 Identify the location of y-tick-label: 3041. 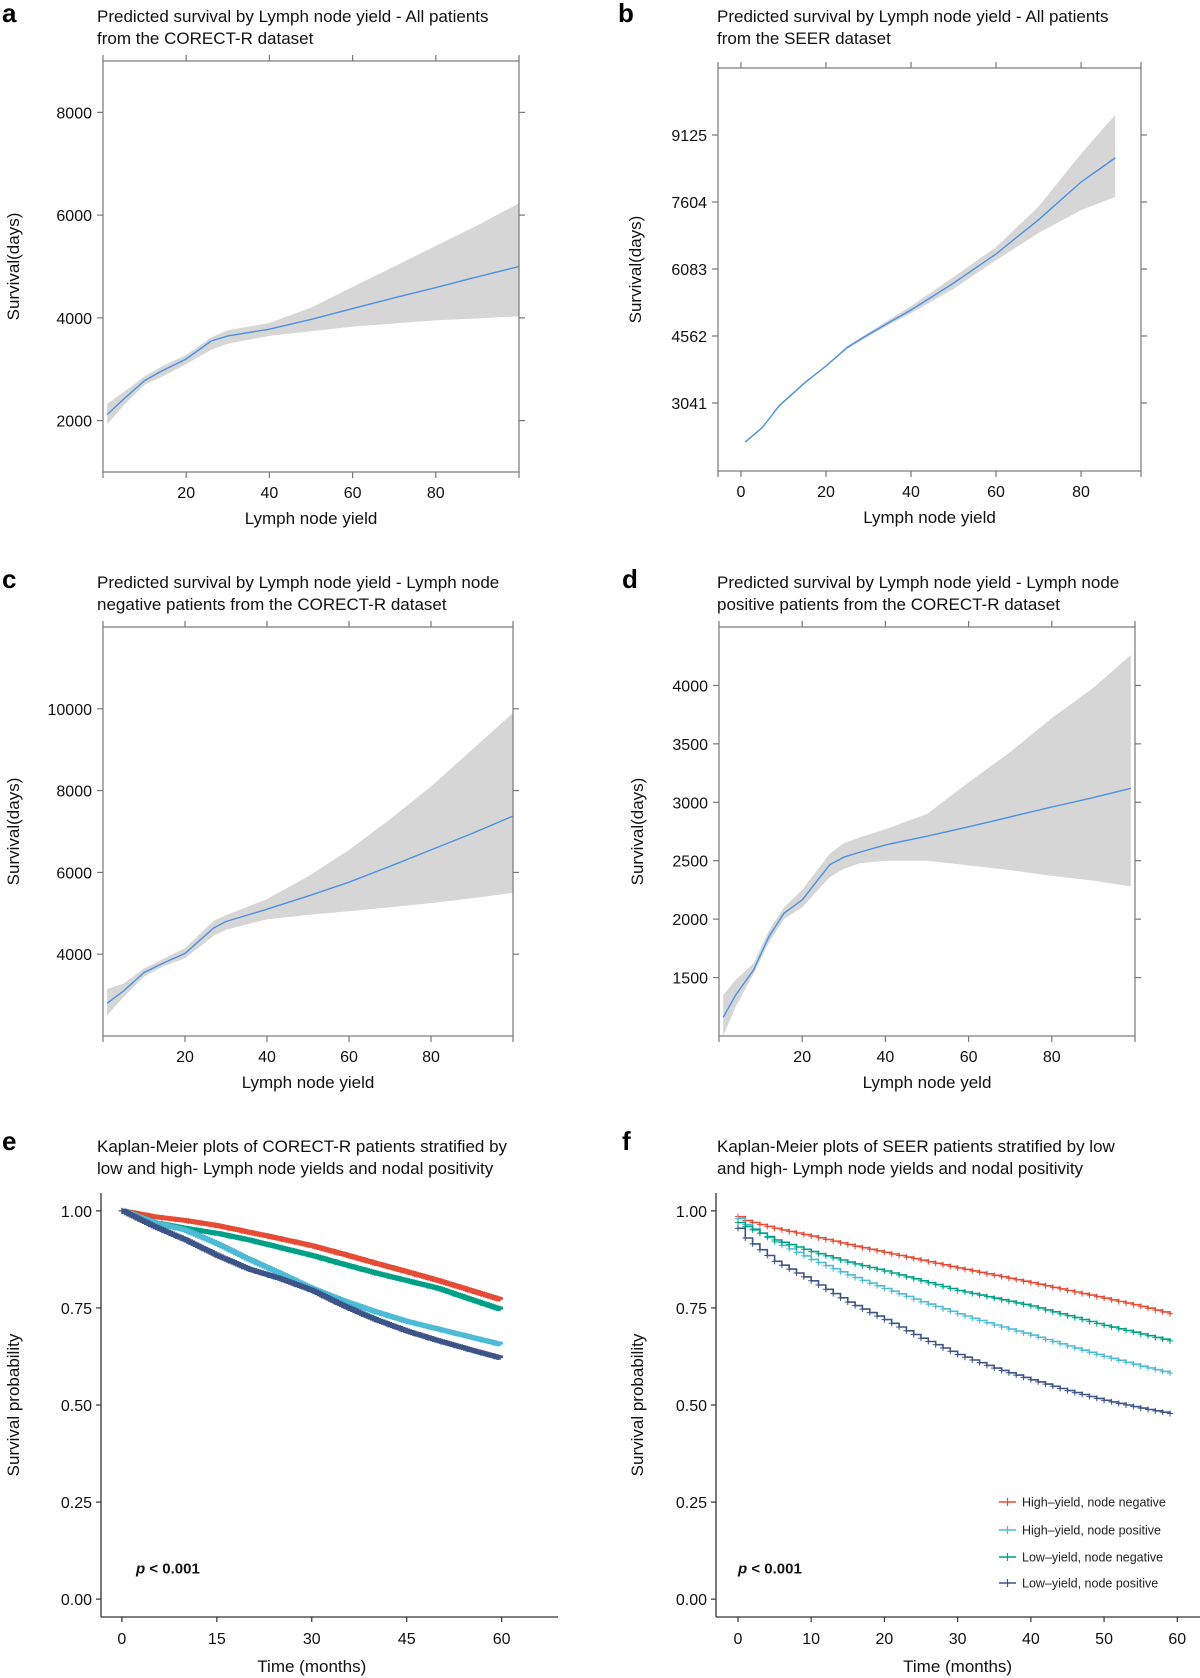
(689, 404).